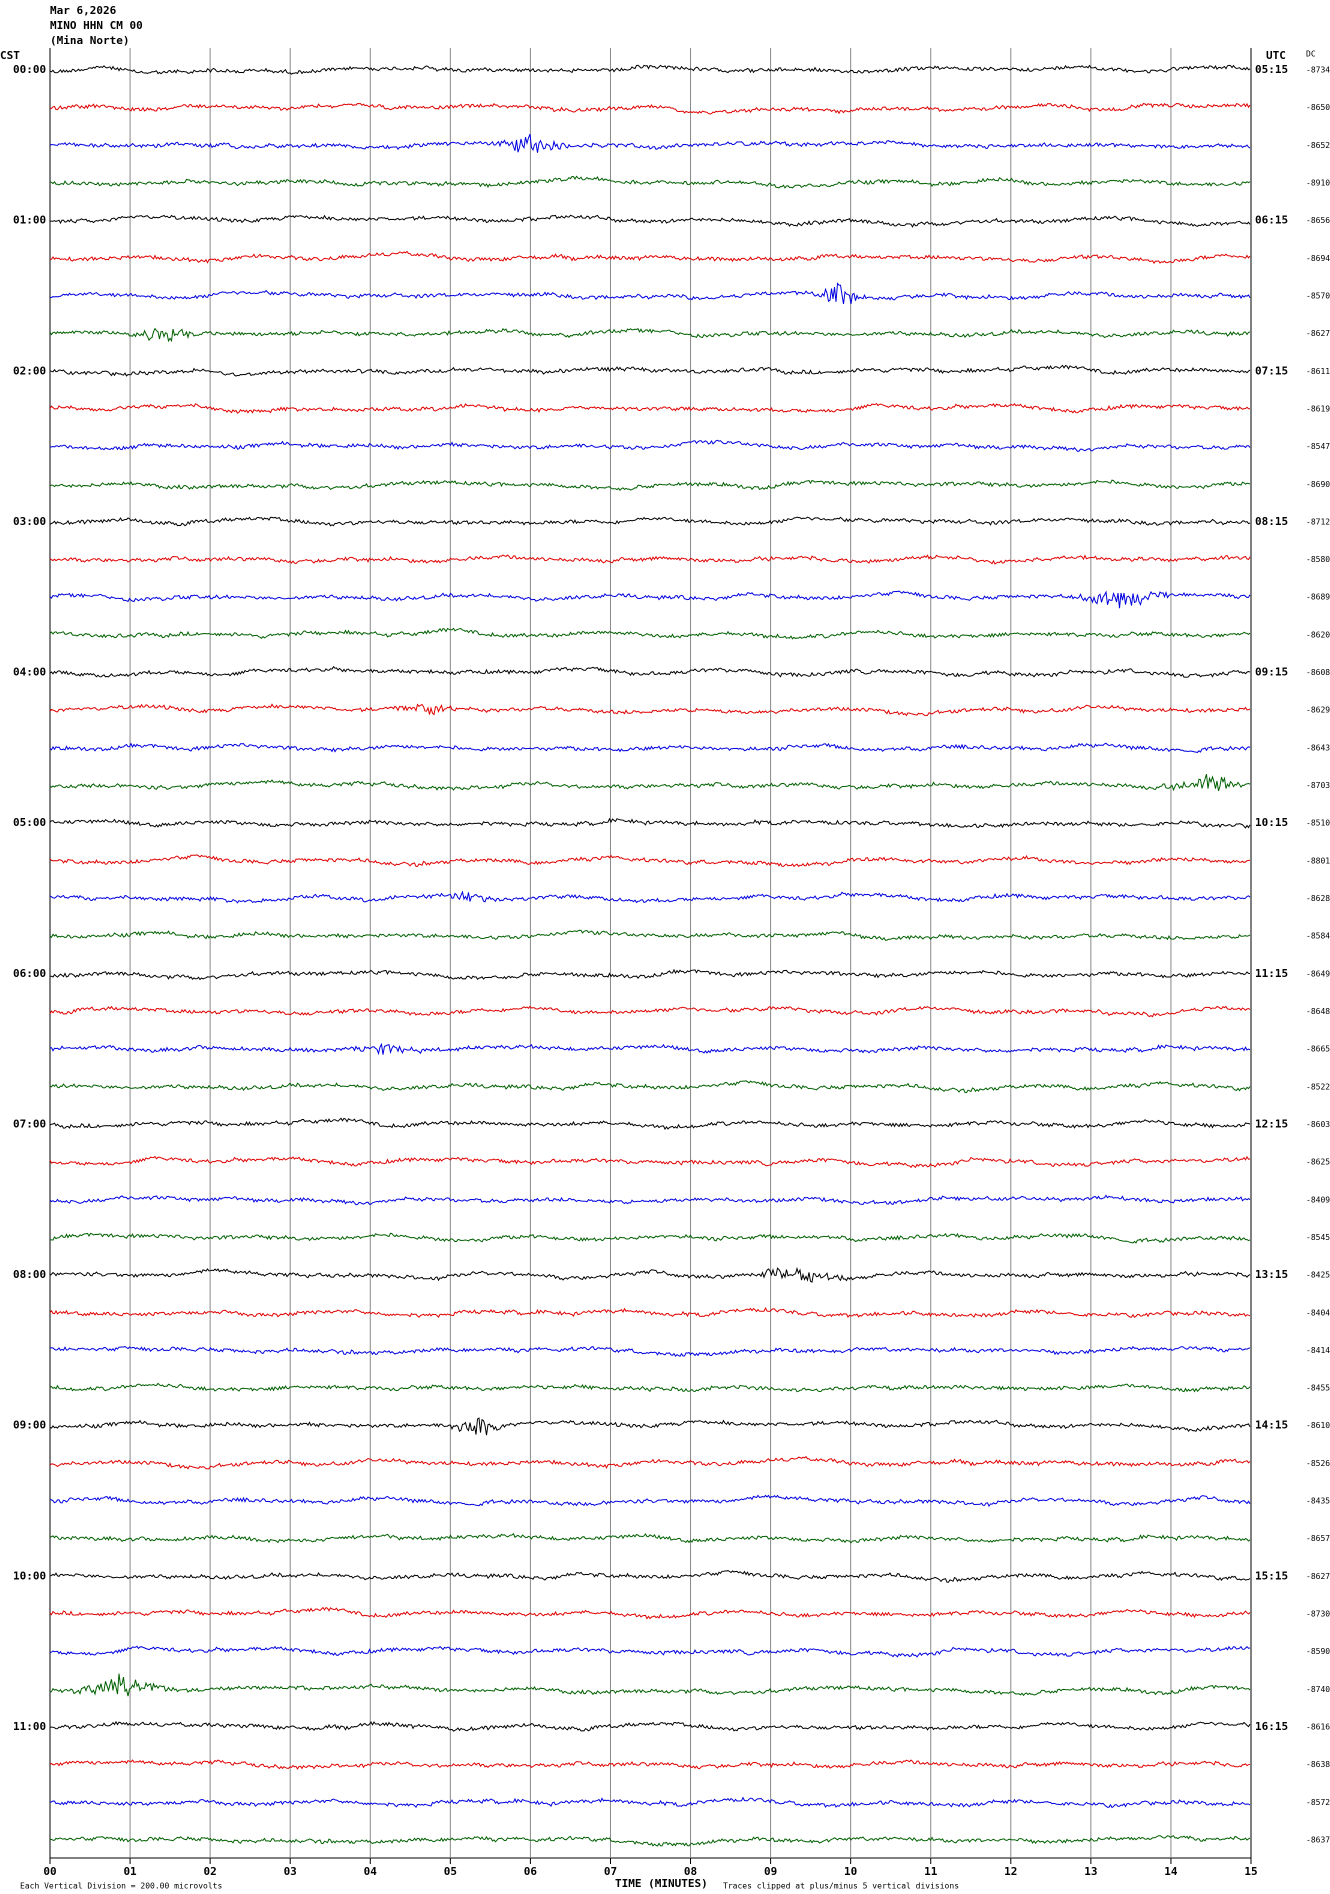 The height and width of the screenshot is (1894, 1330). Describe the element at coordinates (1090, 1871) in the screenshot. I see `x-tick-label: 13` at that location.